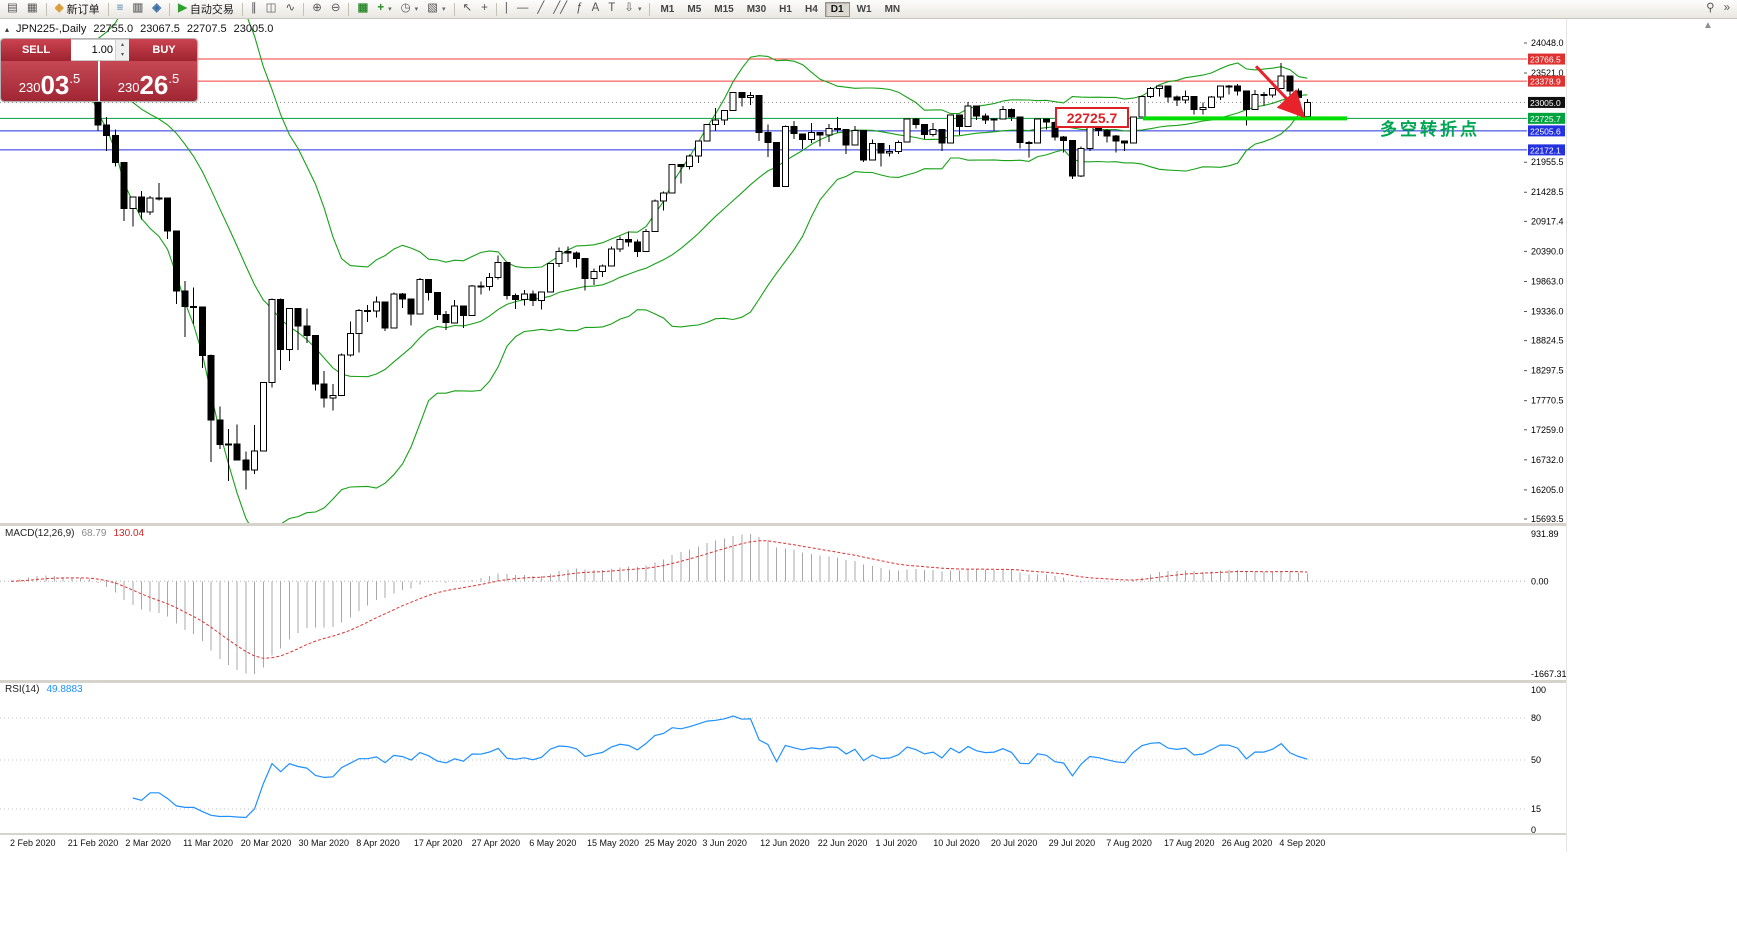 The width and height of the screenshot is (1737, 943). Describe the element at coordinates (671, 843) in the screenshot. I see `date-label: 25 May 2020` at that location.